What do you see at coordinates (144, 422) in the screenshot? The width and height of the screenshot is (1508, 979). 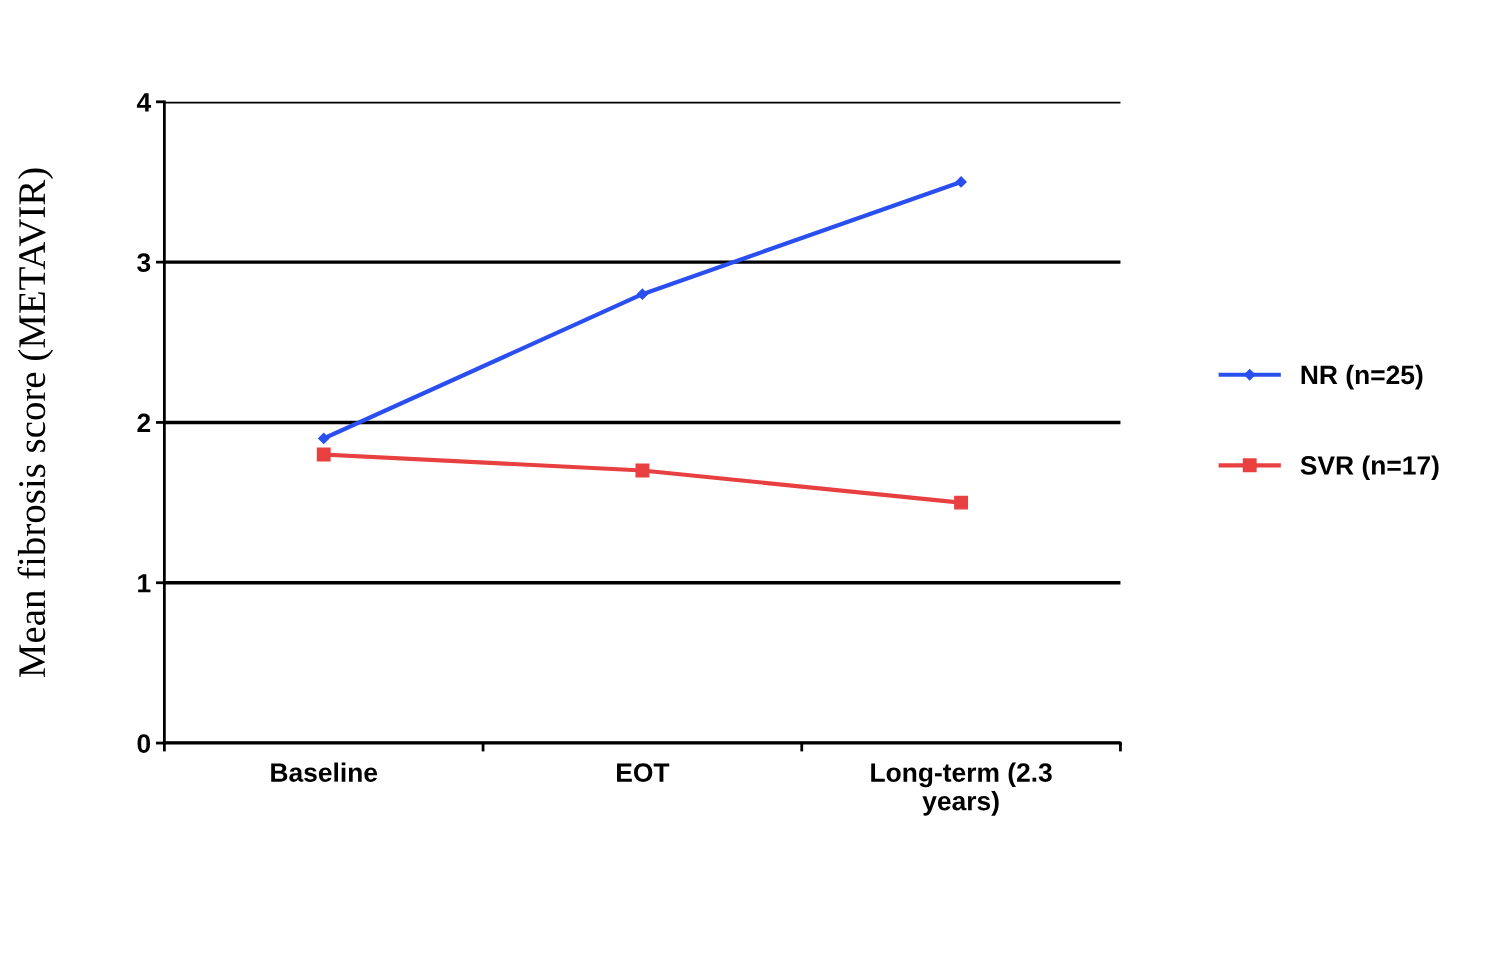 I see `y-tick-label: 2` at bounding box center [144, 422].